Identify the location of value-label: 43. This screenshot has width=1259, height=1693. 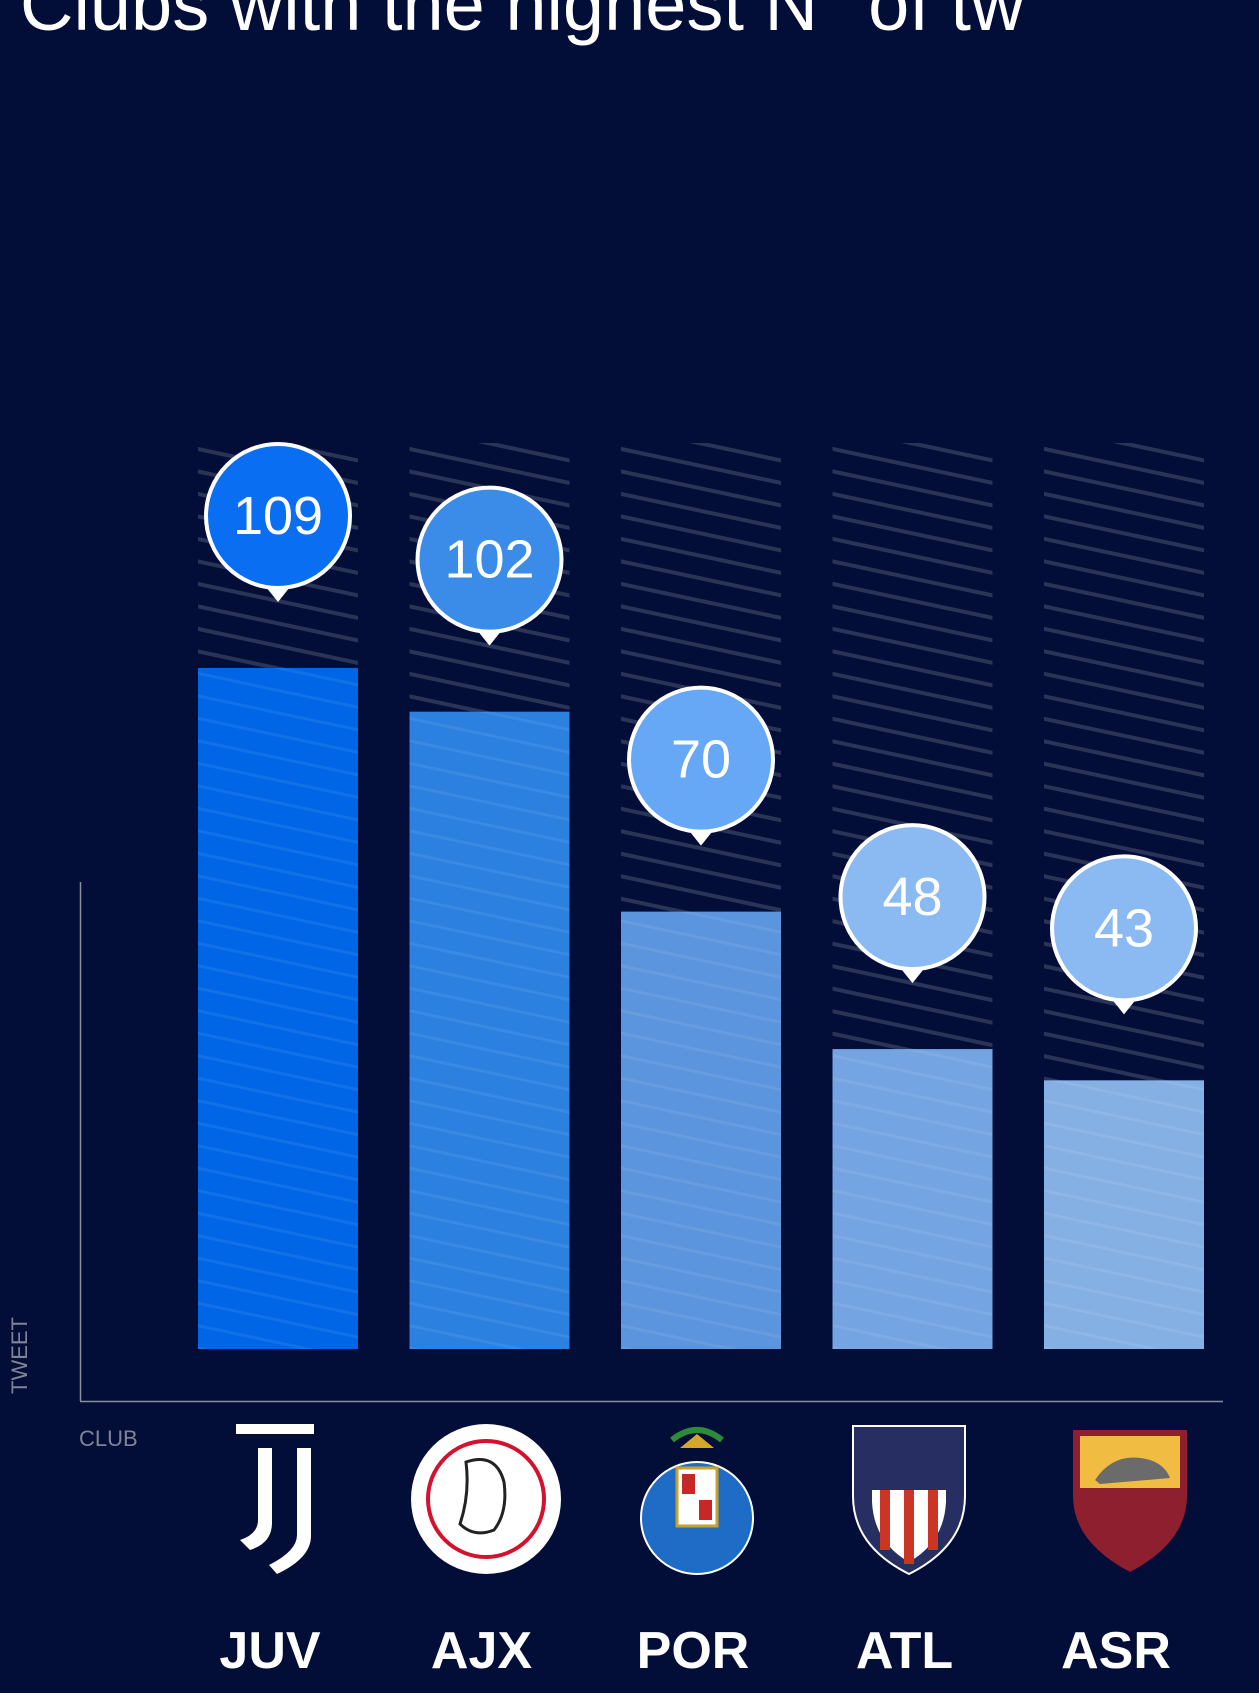
(1124, 928).